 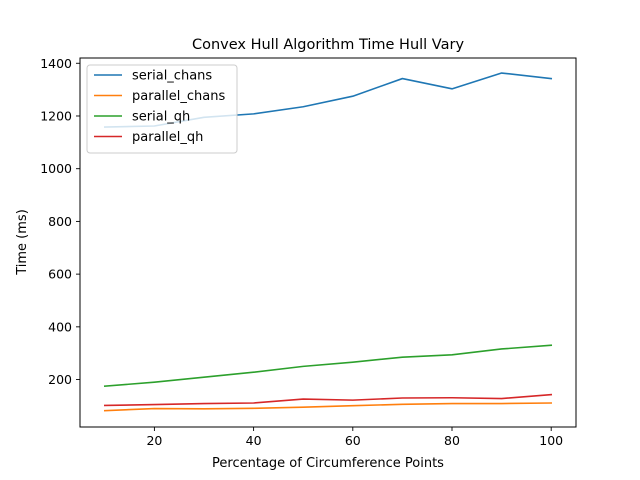 What do you see at coordinates (172, 76) in the screenshot?
I see `legend-label: serial_chans` at bounding box center [172, 76].